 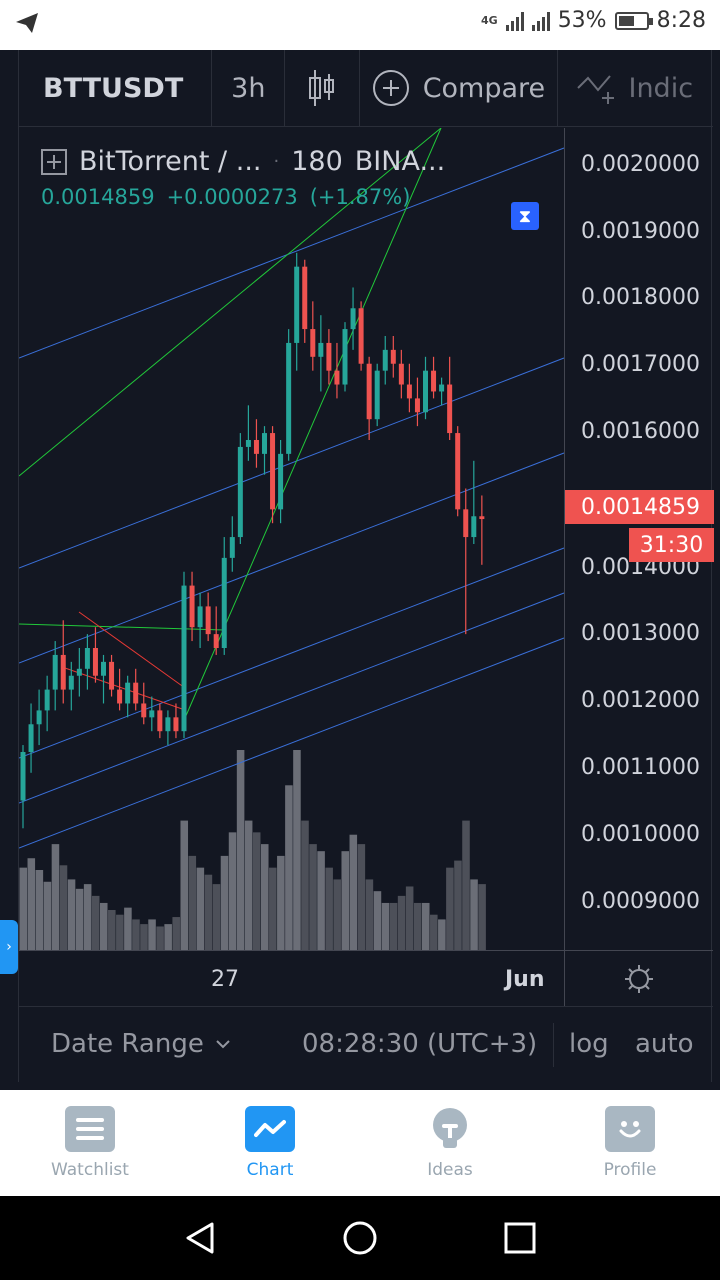 What do you see at coordinates (323, 88) in the screenshot?
I see `chart-type-button` at bounding box center [323, 88].